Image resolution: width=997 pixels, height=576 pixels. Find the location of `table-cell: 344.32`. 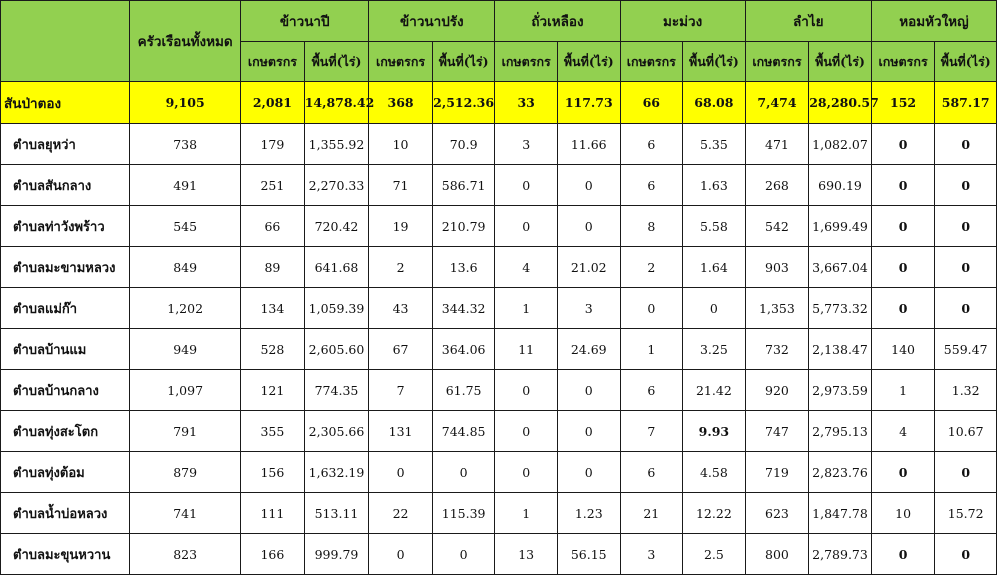

table-cell: 344.32 is located at coordinates (463, 308).